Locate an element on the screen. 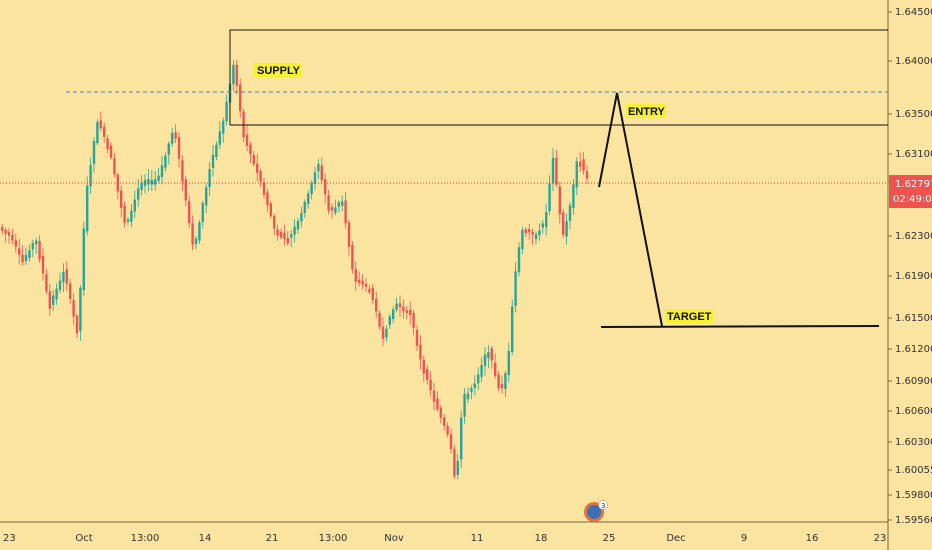  time-axis: 23 Oct 13:00 14 21 13:00 Nov 11 18 25 Dec 9 16 23 is located at coordinates (444, 538).